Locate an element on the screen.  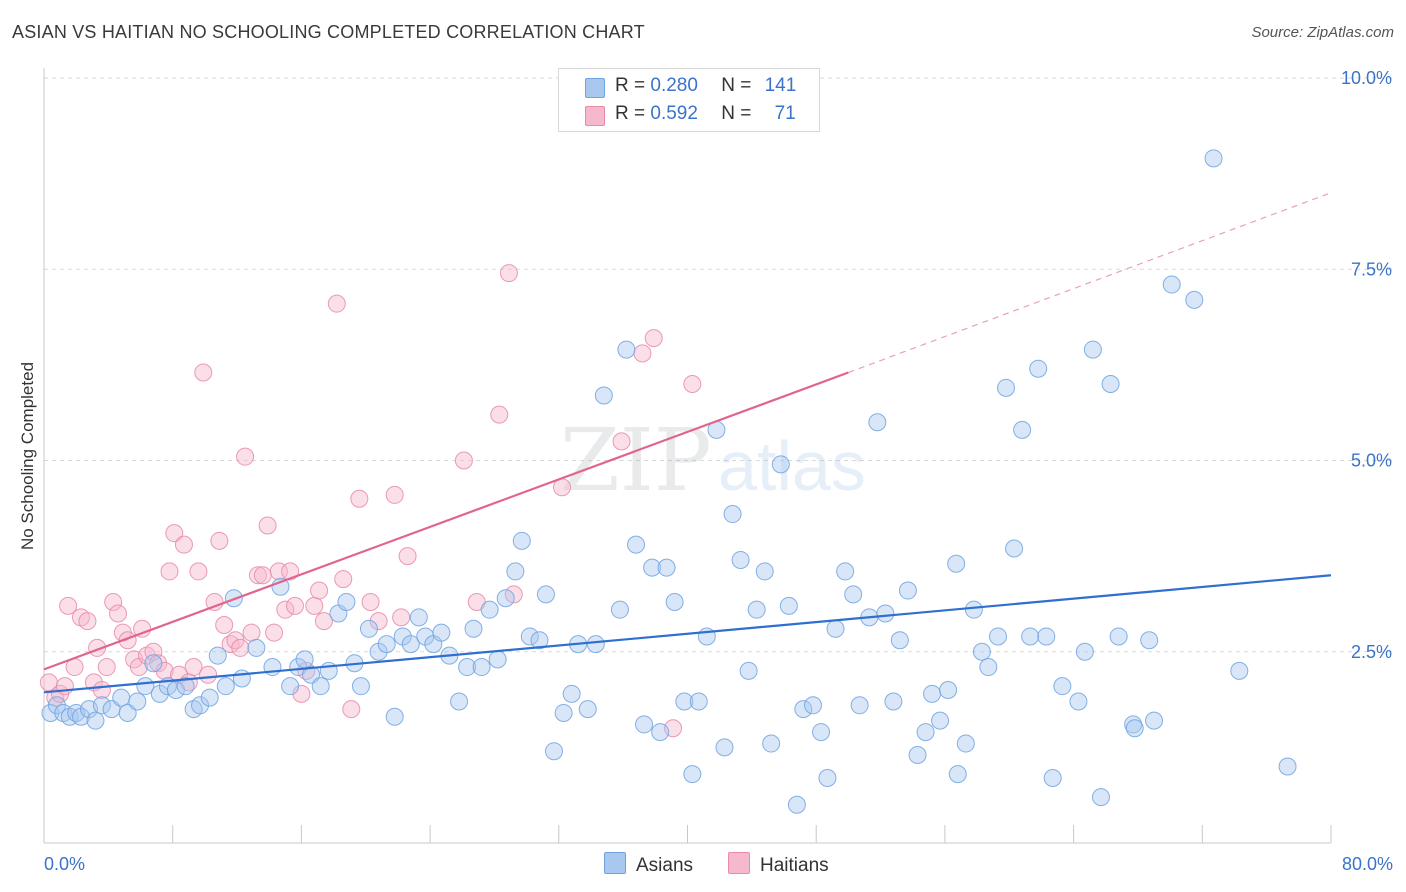
legend-n-label: N = is located at coordinates (736, 85).